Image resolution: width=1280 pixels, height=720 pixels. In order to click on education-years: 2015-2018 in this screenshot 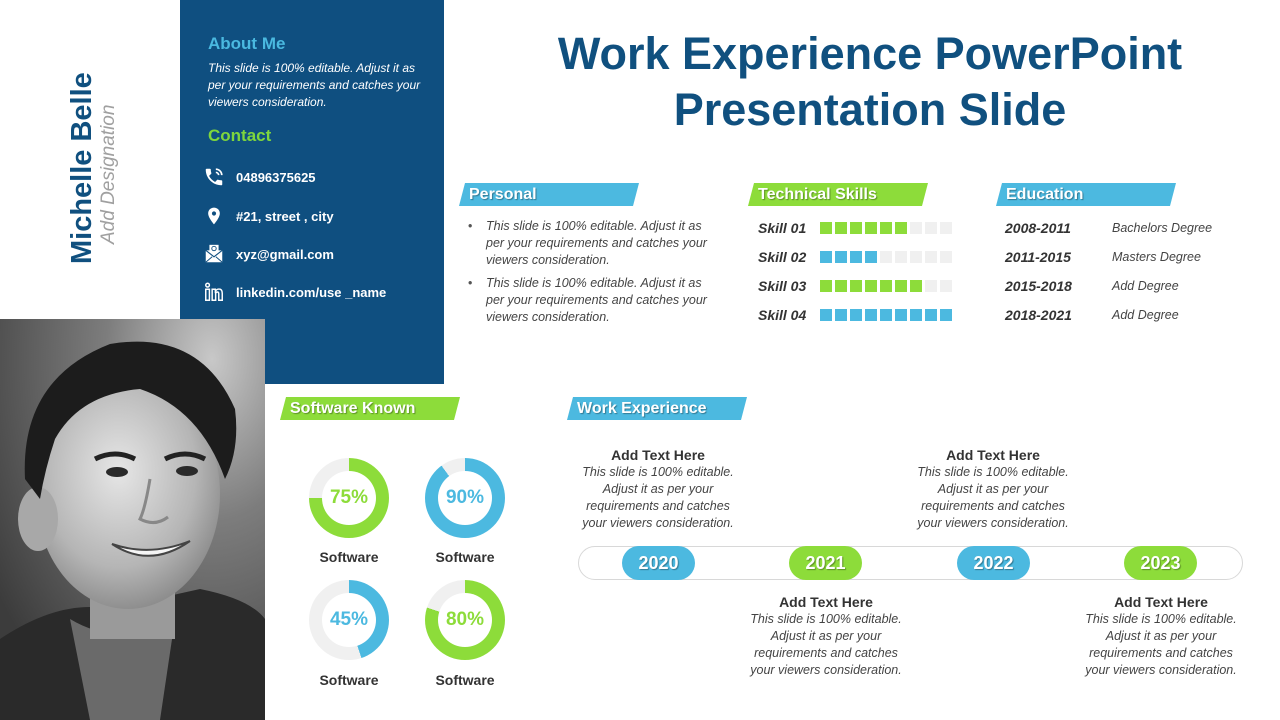, I will do `click(1038, 286)`.